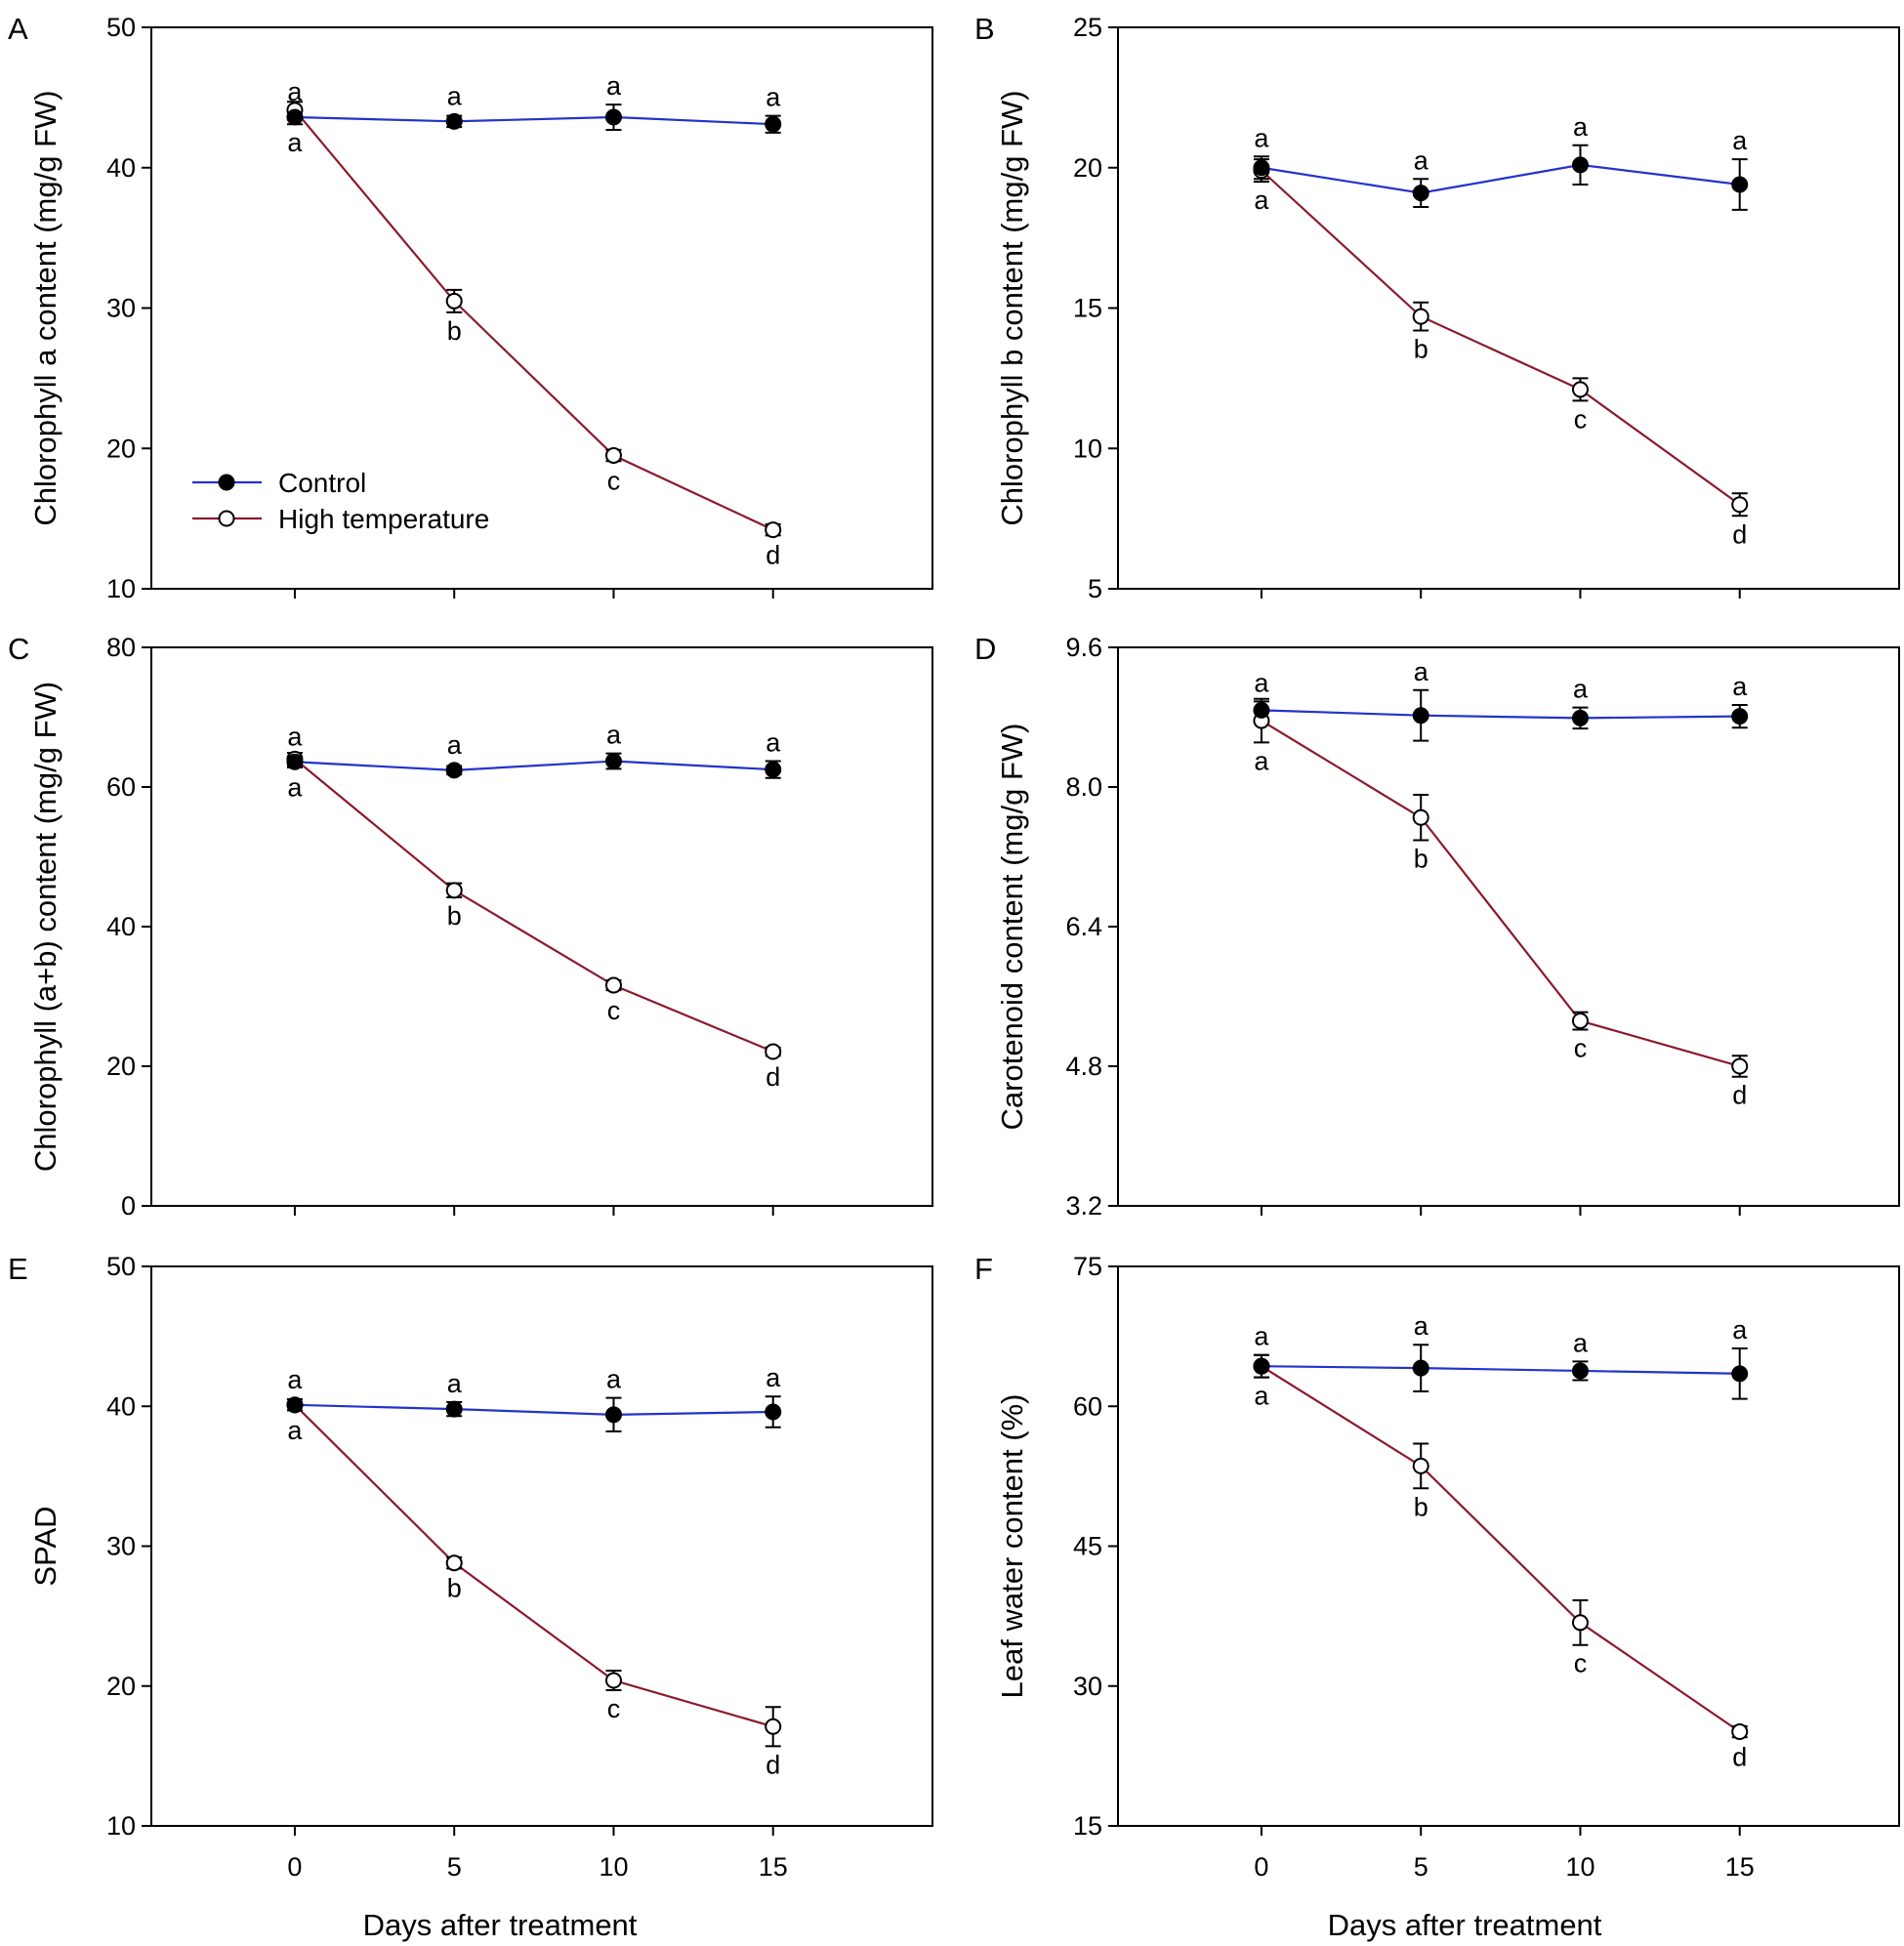  Describe the element at coordinates (322, 483) in the screenshot. I see `legend-label: Control` at that location.